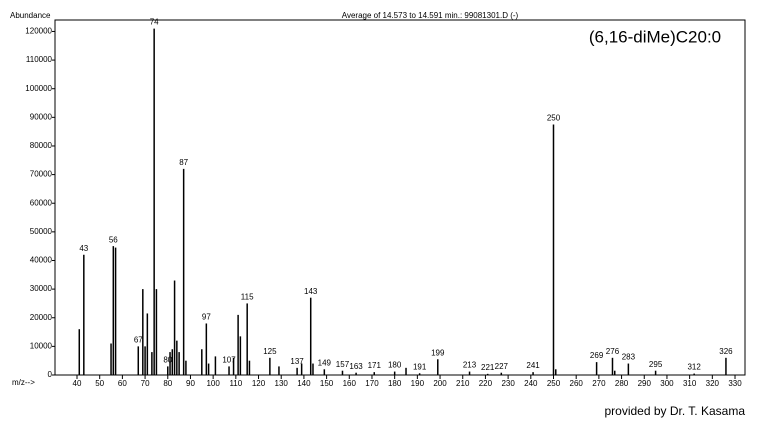  Describe the element at coordinates (41, 231) in the screenshot. I see `y-tick-label: 50000` at that location.